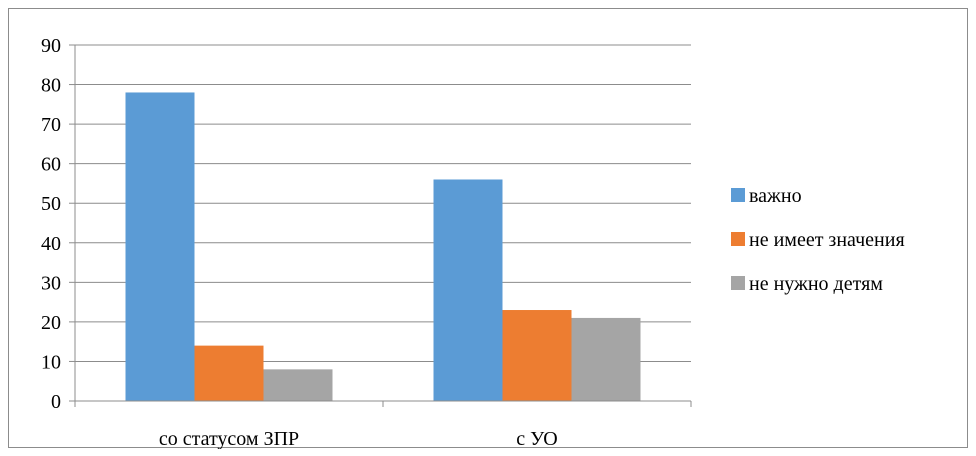  Describe the element at coordinates (51, 323) in the screenshot. I see `y-tick-label: 20` at that location.